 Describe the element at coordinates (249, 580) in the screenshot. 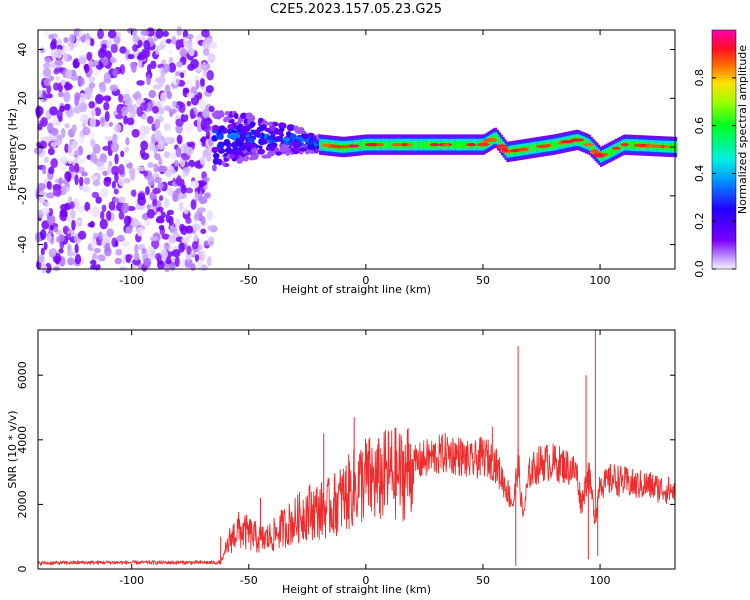

I see `snr-x-tick-label: -50` at that location.